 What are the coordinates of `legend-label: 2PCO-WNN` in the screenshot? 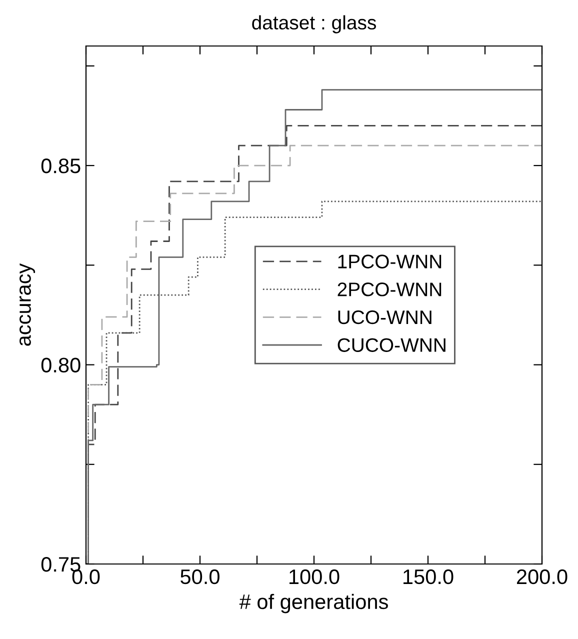 It's located at (390, 289).